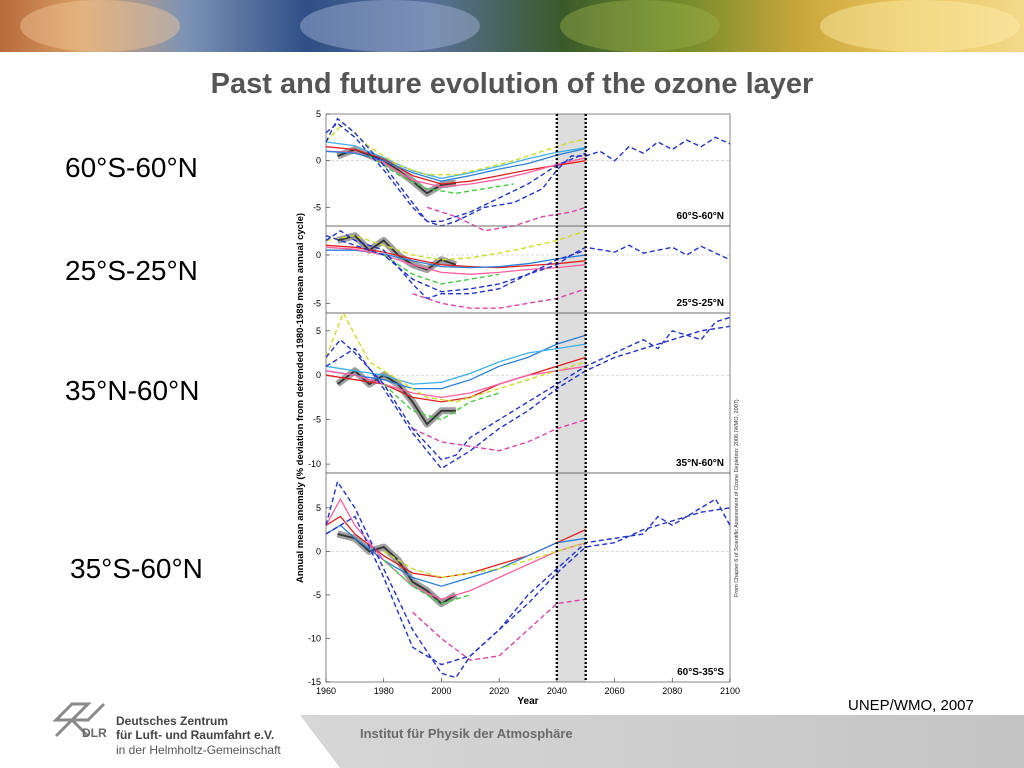 This screenshot has height=768, width=1024. I want to click on x-axis-label: Year, so click(527, 701).